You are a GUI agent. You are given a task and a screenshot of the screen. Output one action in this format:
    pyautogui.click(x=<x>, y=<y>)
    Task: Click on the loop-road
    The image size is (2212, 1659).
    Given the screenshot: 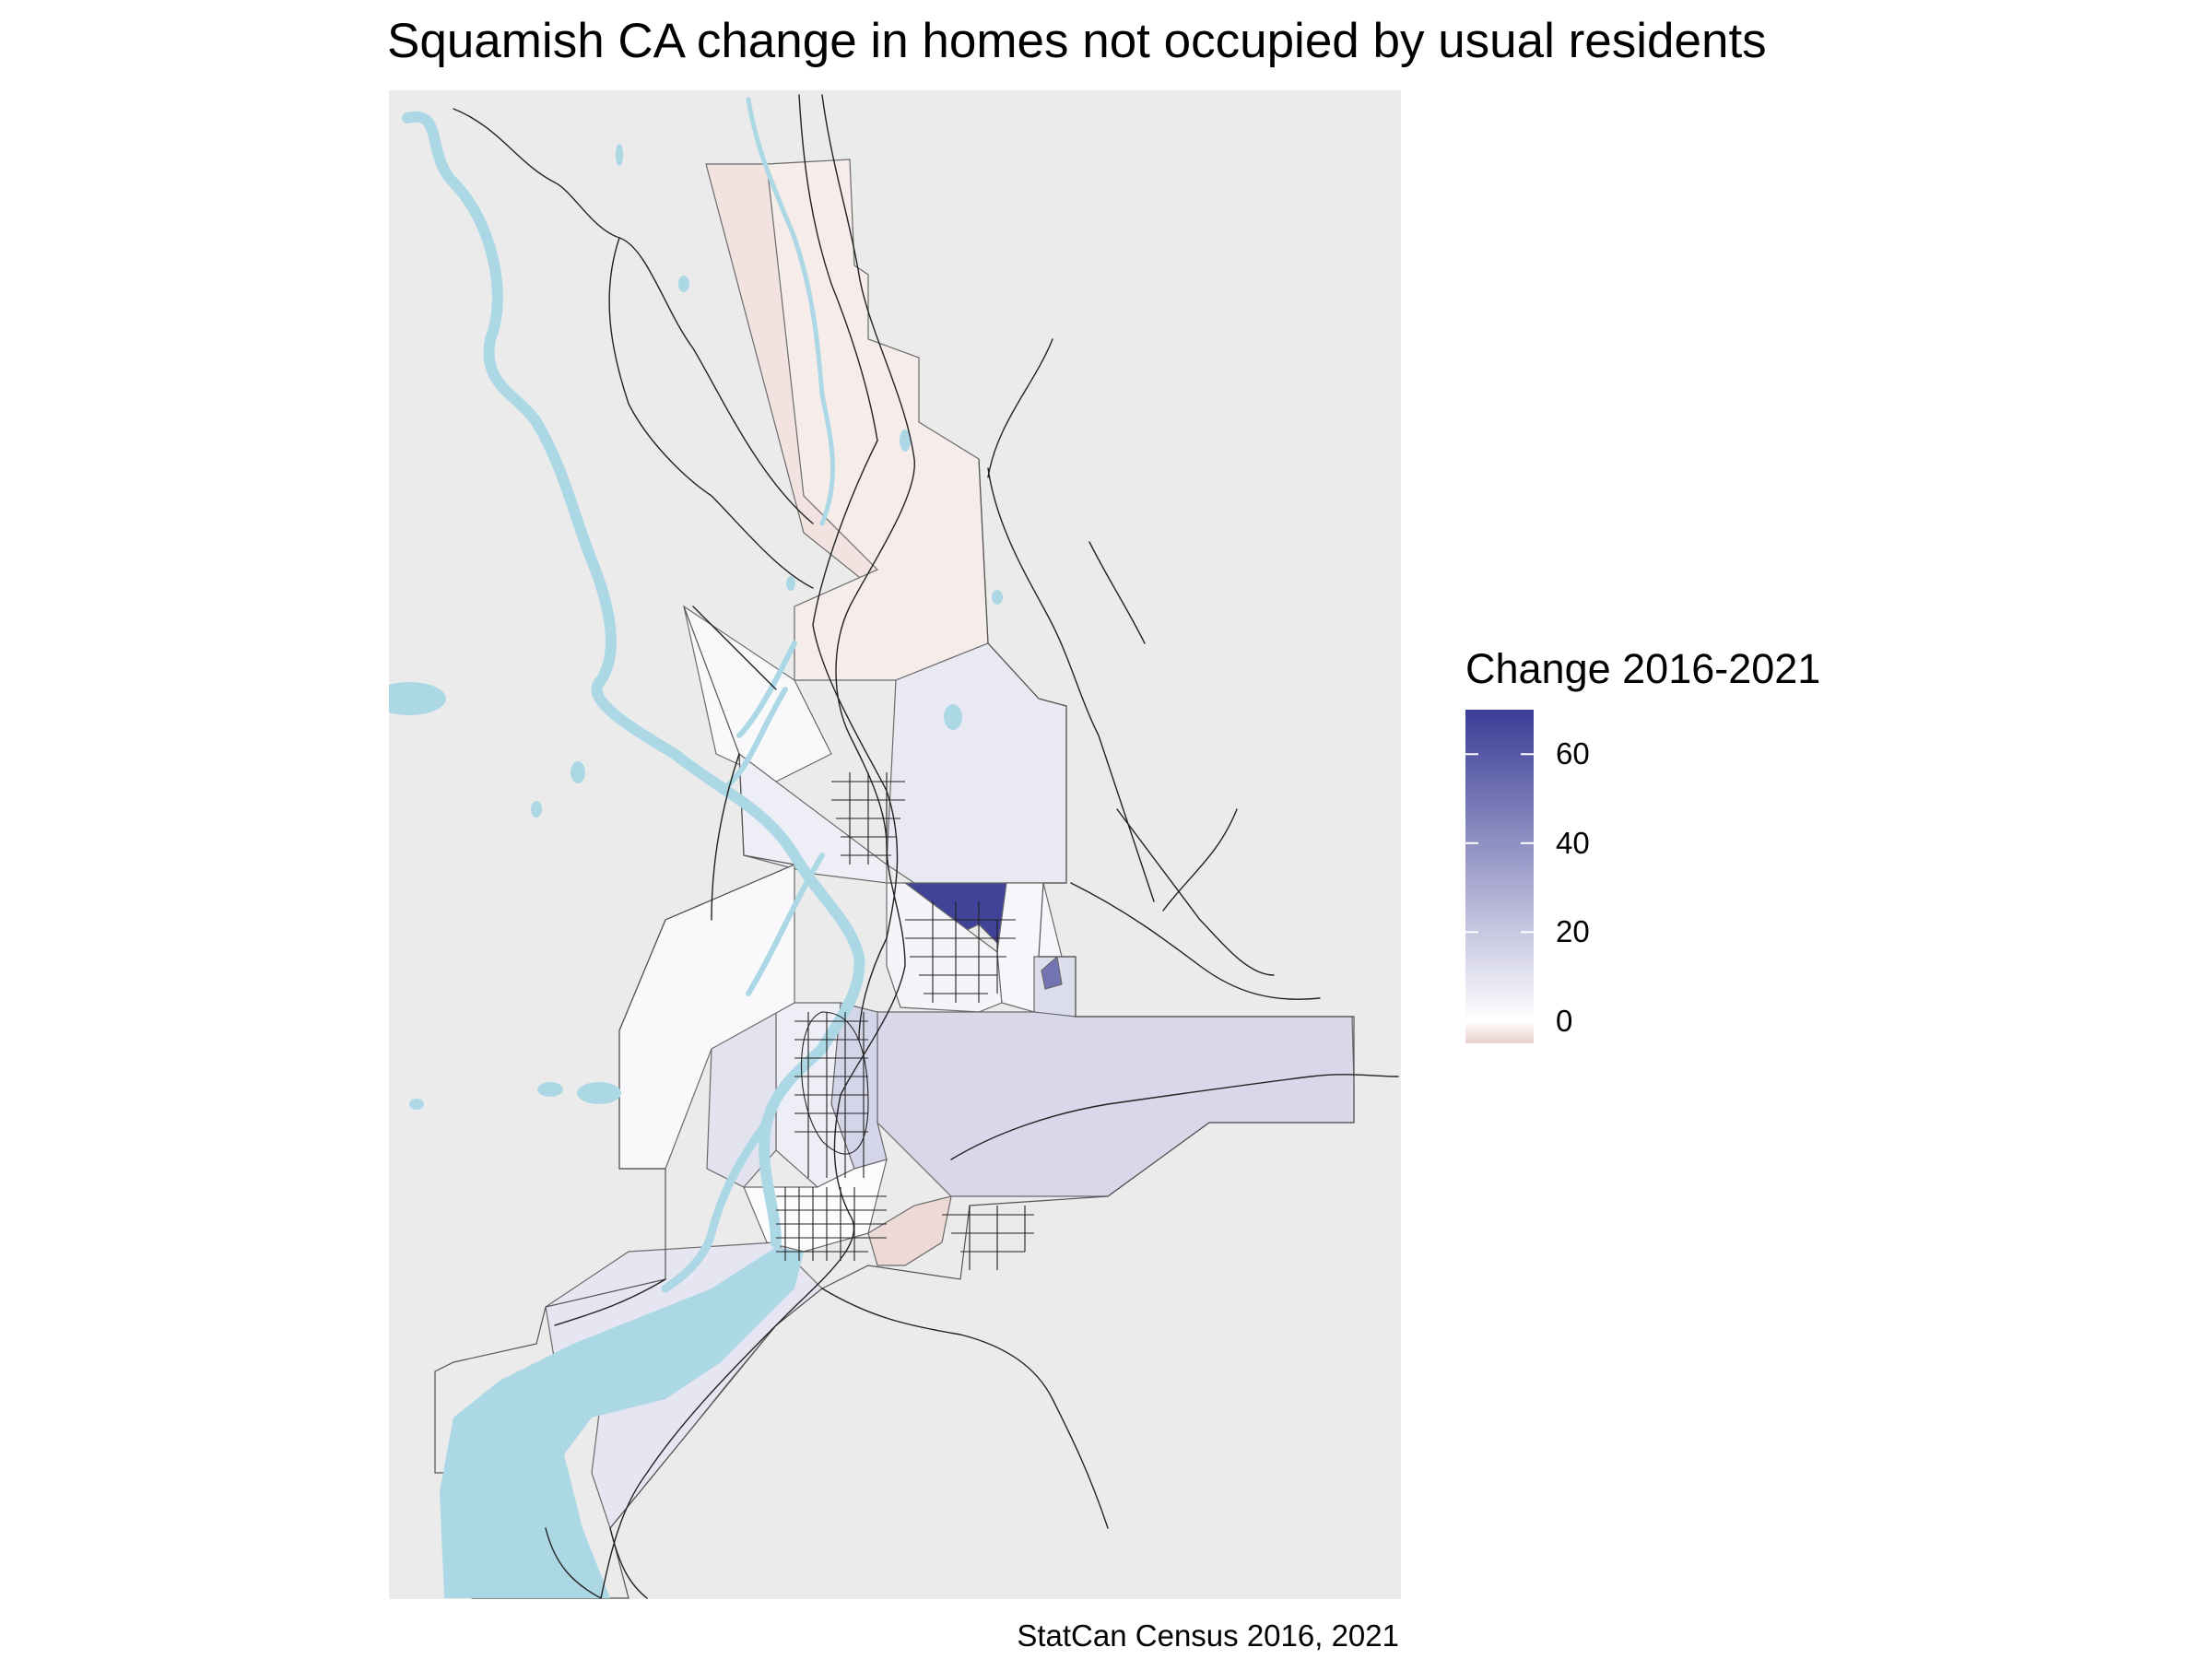 What is the action you would take?
    pyautogui.click(x=834, y=1083)
    